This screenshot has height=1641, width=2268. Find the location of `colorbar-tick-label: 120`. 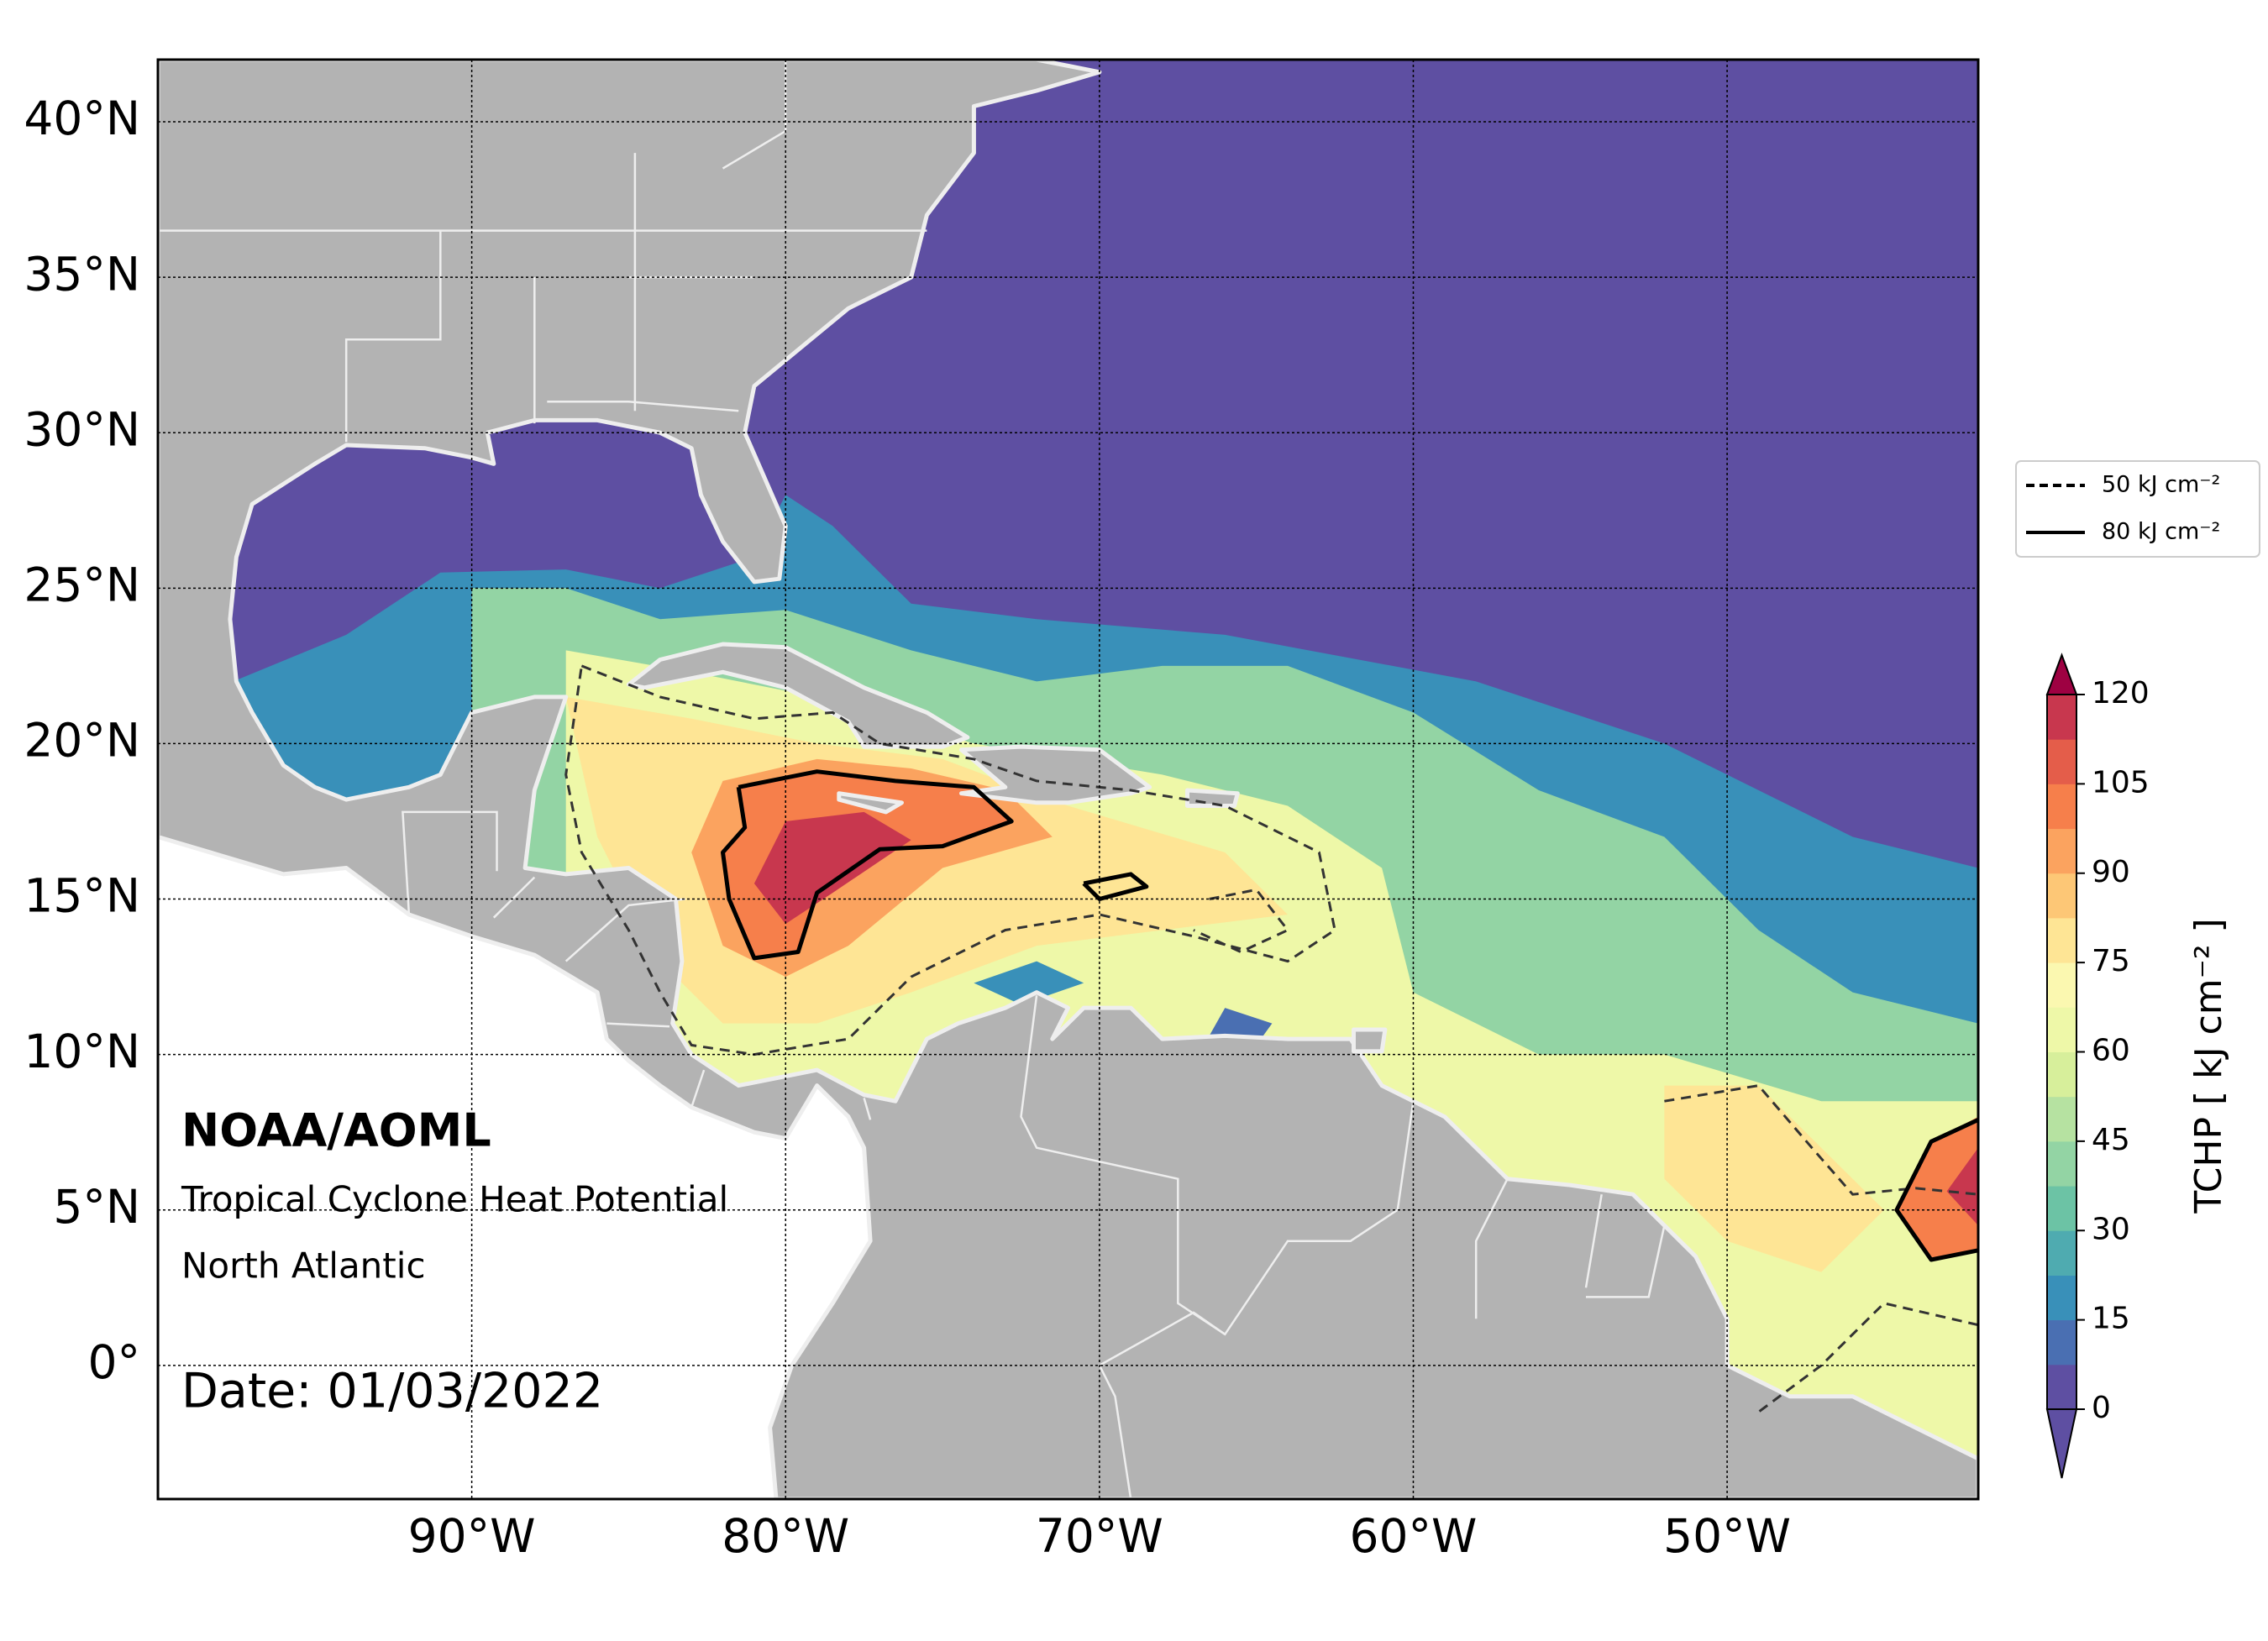

colorbar-tick-label: 120 is located at coordinates (2121, 693).